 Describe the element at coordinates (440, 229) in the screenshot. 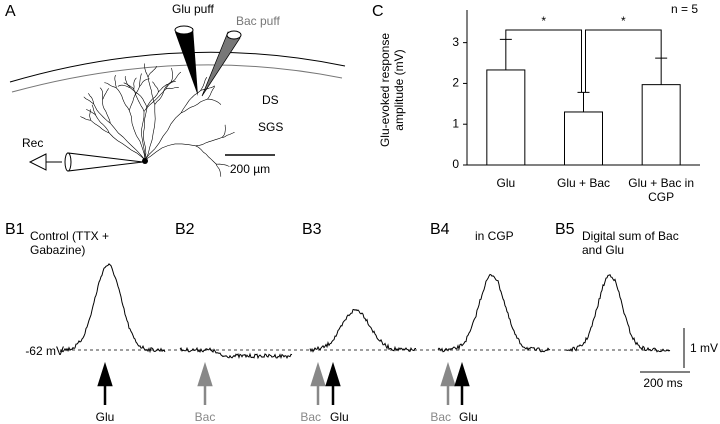

I see `panel-label: B4` at that location.